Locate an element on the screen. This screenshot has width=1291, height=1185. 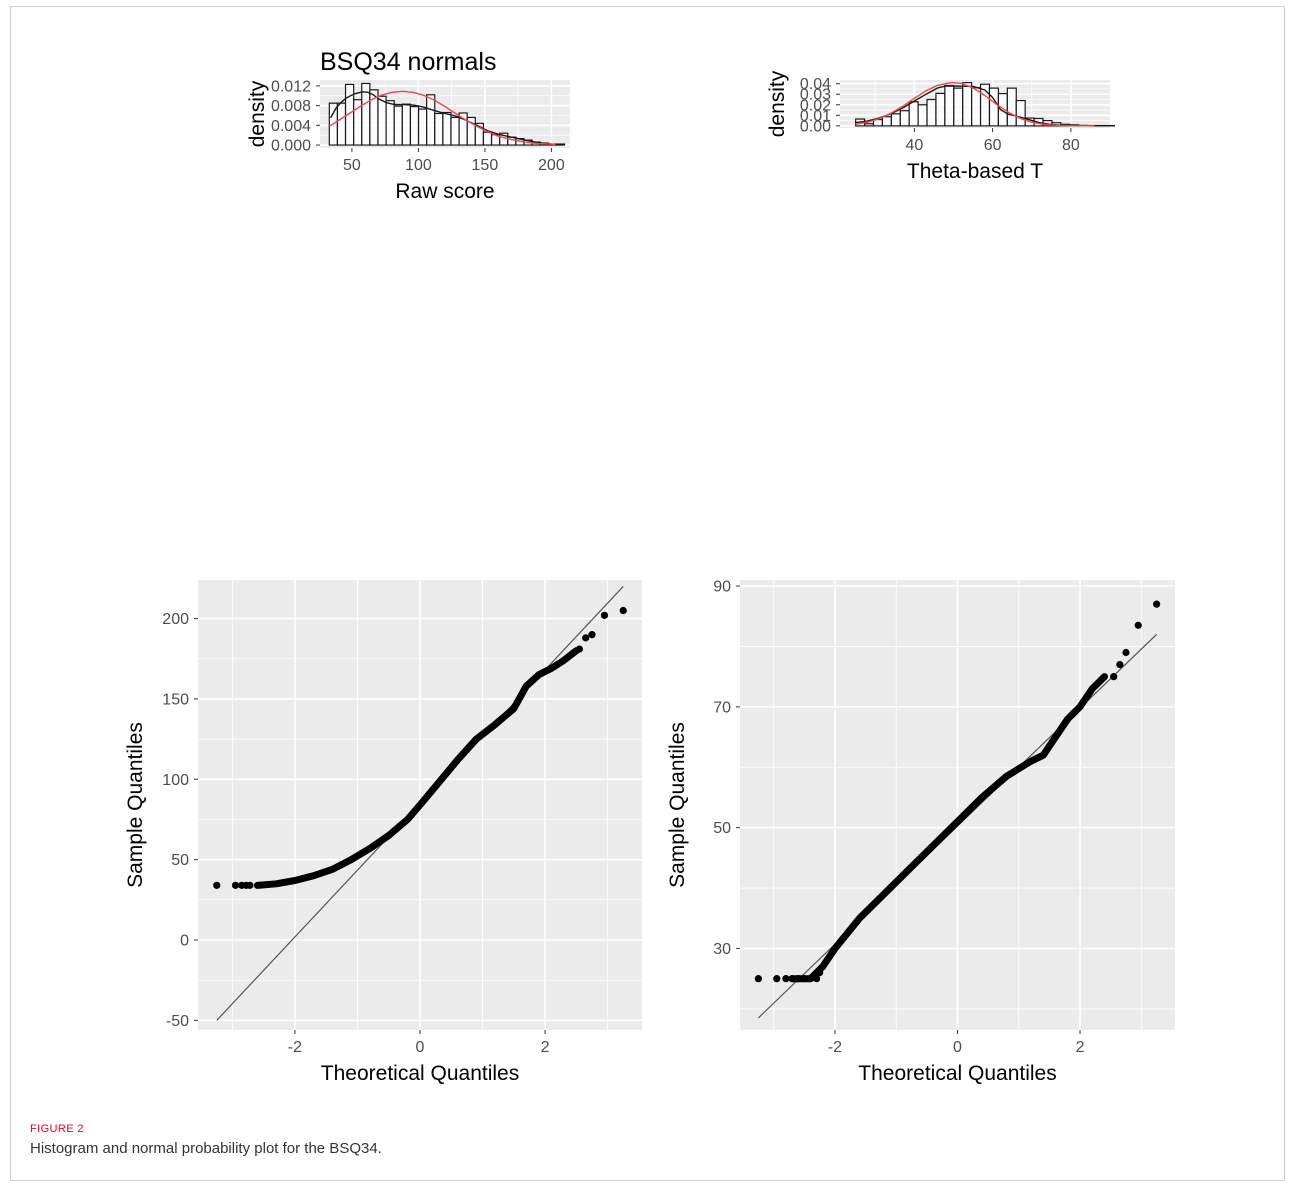
y-tick-label: 0.00 is located at coordinates (815, 126).